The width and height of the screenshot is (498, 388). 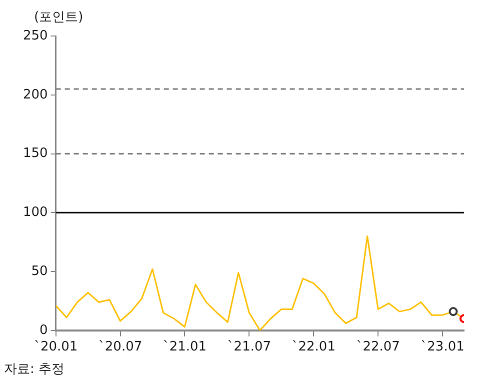 What do you see at coordinates (184, 347) in the screenshot?
I see `x-tick-label: `21.01` at bounding box center [184, 347].